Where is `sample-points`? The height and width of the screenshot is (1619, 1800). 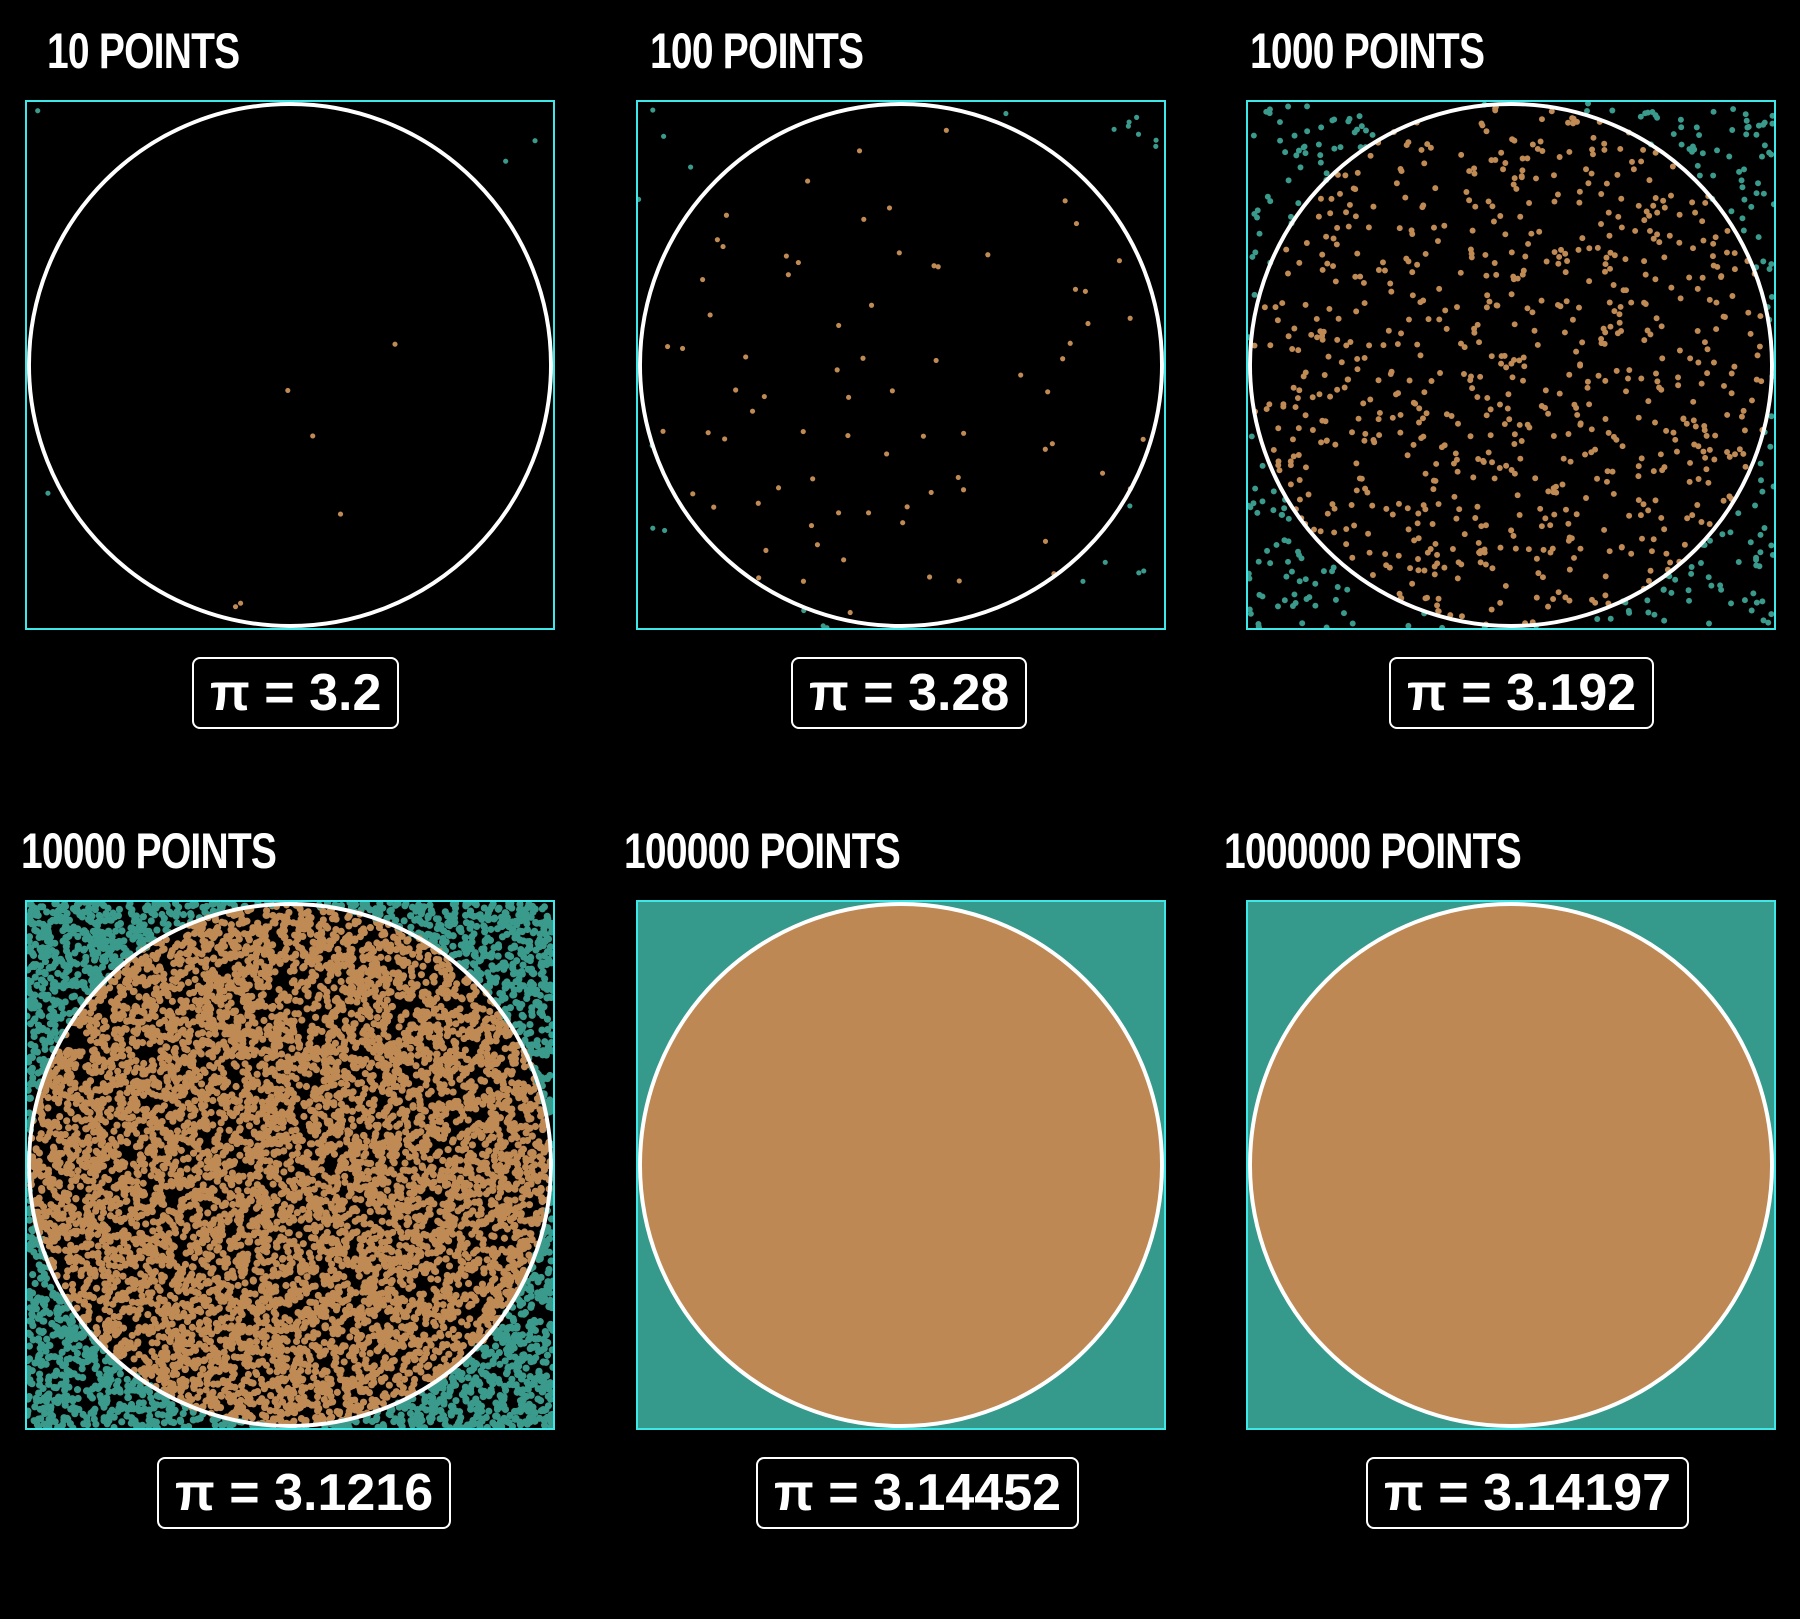 sample-points is located at coordinates (898, 367).